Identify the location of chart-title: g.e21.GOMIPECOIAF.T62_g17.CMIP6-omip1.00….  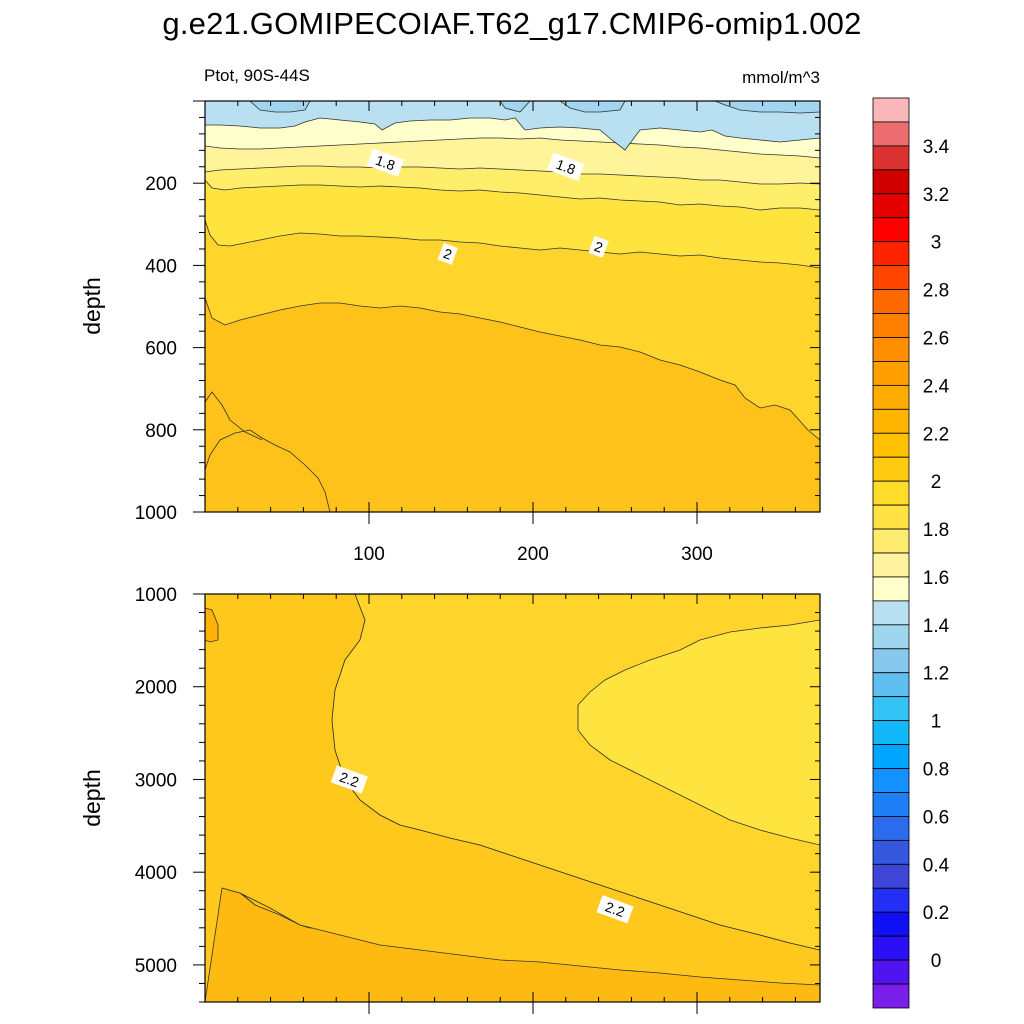
(512, 23).